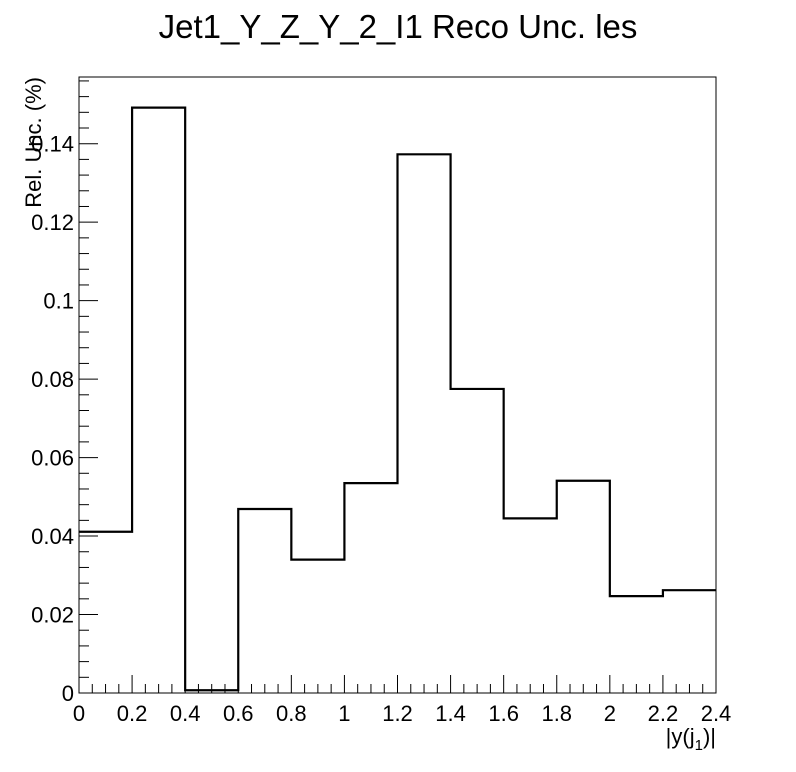 The height and width of the screenshot is (772, 796). What do you see at coordinates (132, 713) in the screenshot?
I see `x-tick-label: 0.2` at bounding box center [132, 713].